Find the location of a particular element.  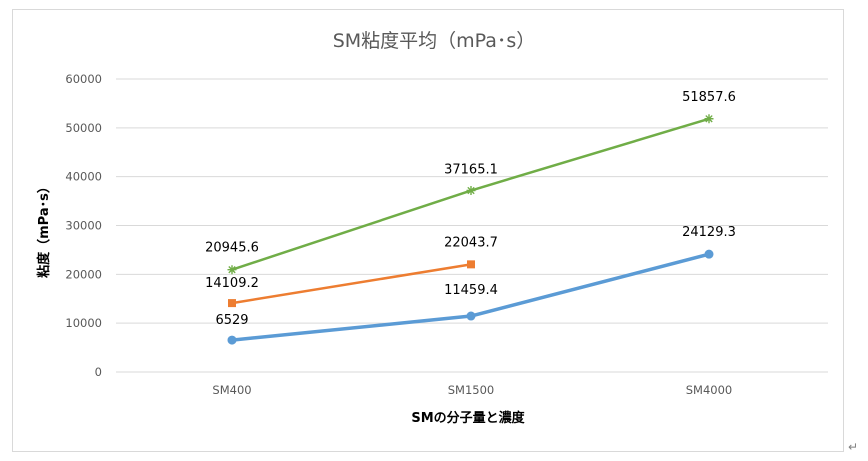

y-tick-label: 40000 is located at coordinates (83, 177).